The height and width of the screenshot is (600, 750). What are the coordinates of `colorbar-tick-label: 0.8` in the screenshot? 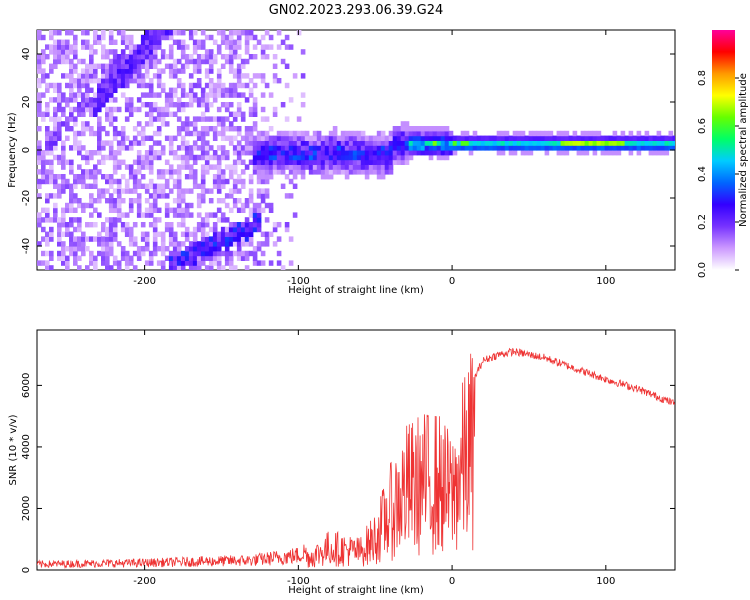 It's located at (702, 78).